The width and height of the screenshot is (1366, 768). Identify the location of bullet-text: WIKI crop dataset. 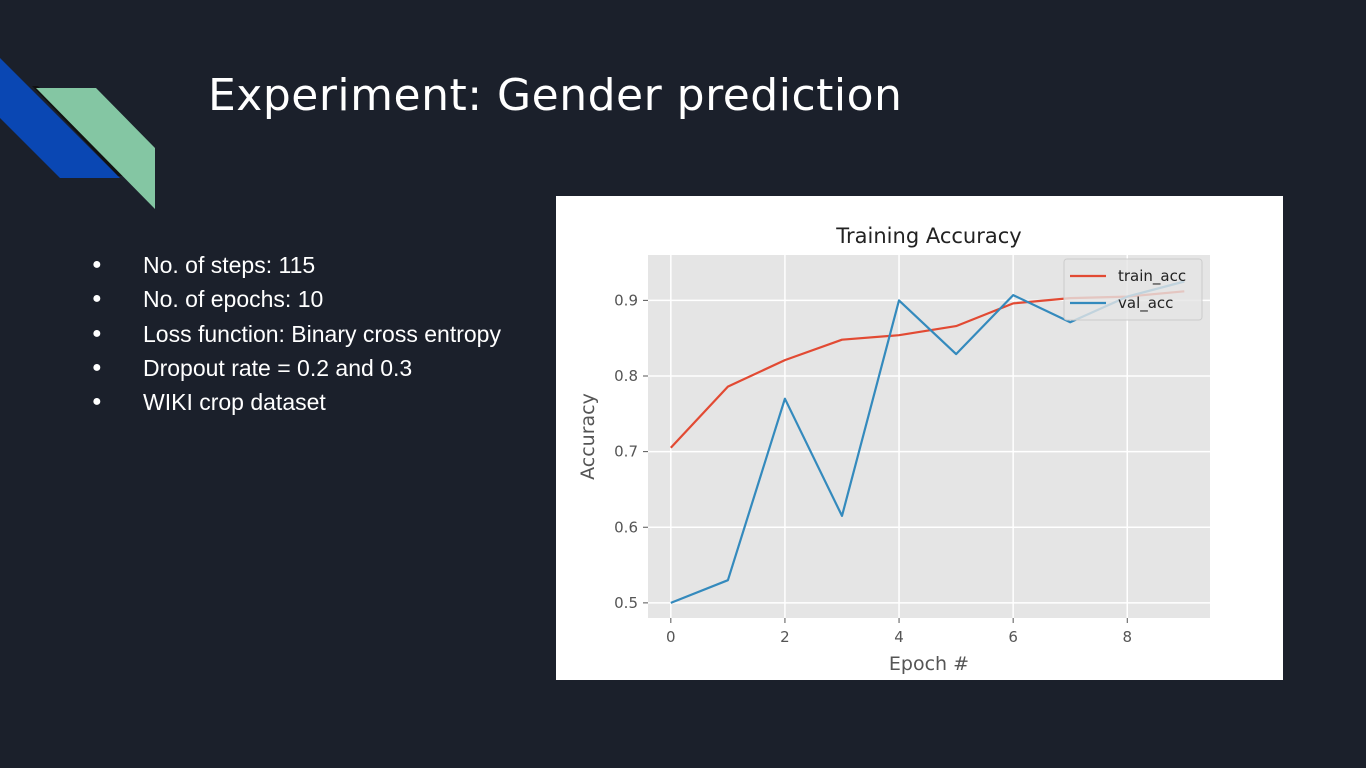
(234, 402).